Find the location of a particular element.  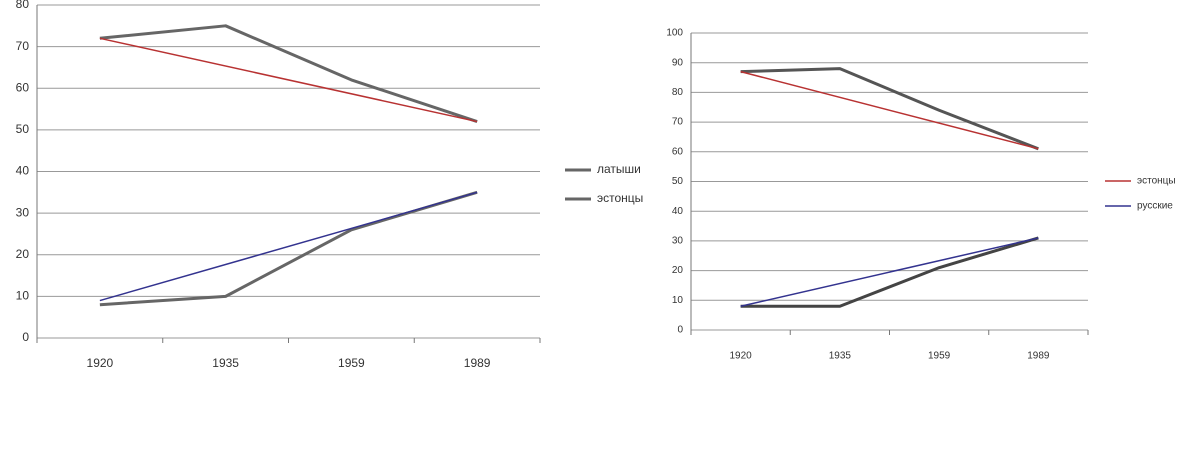

legend-label: латыши is located at coordinates (619, 169).